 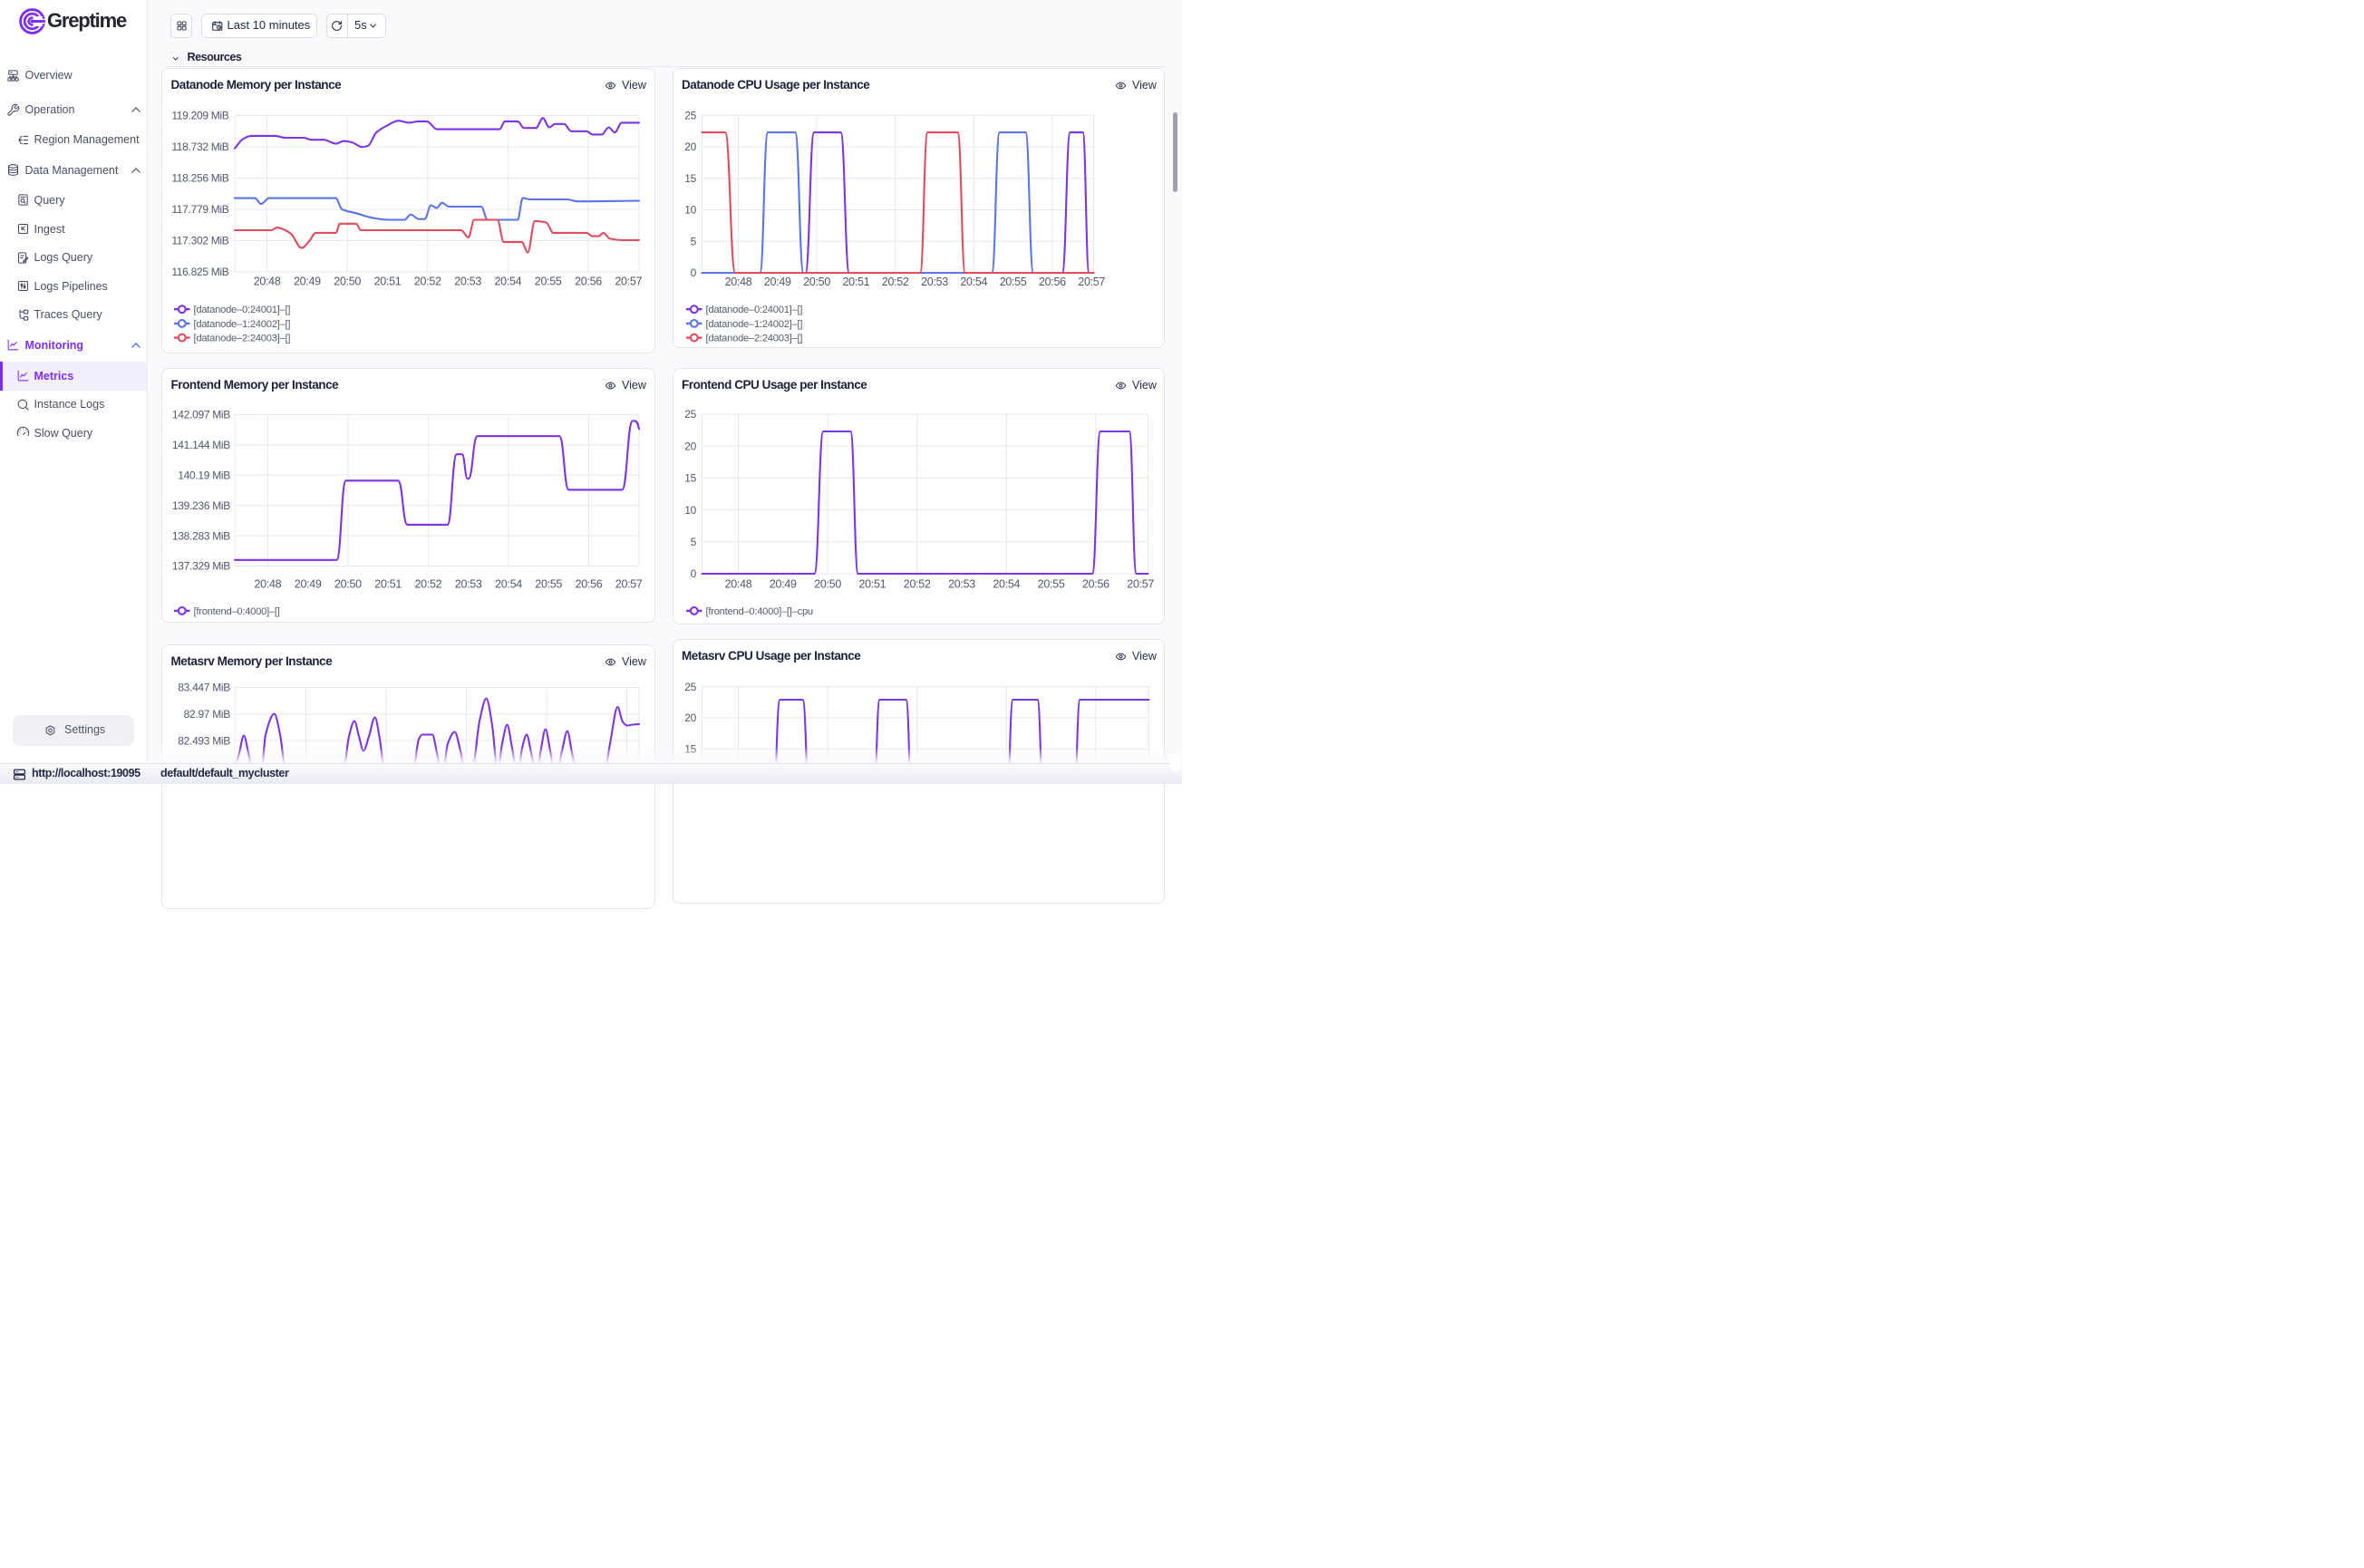 What do you see at coordinates (201, 565) in the screenshot?
I see `svg-text: 137.329 MiB` at bounding box center [201, 565].